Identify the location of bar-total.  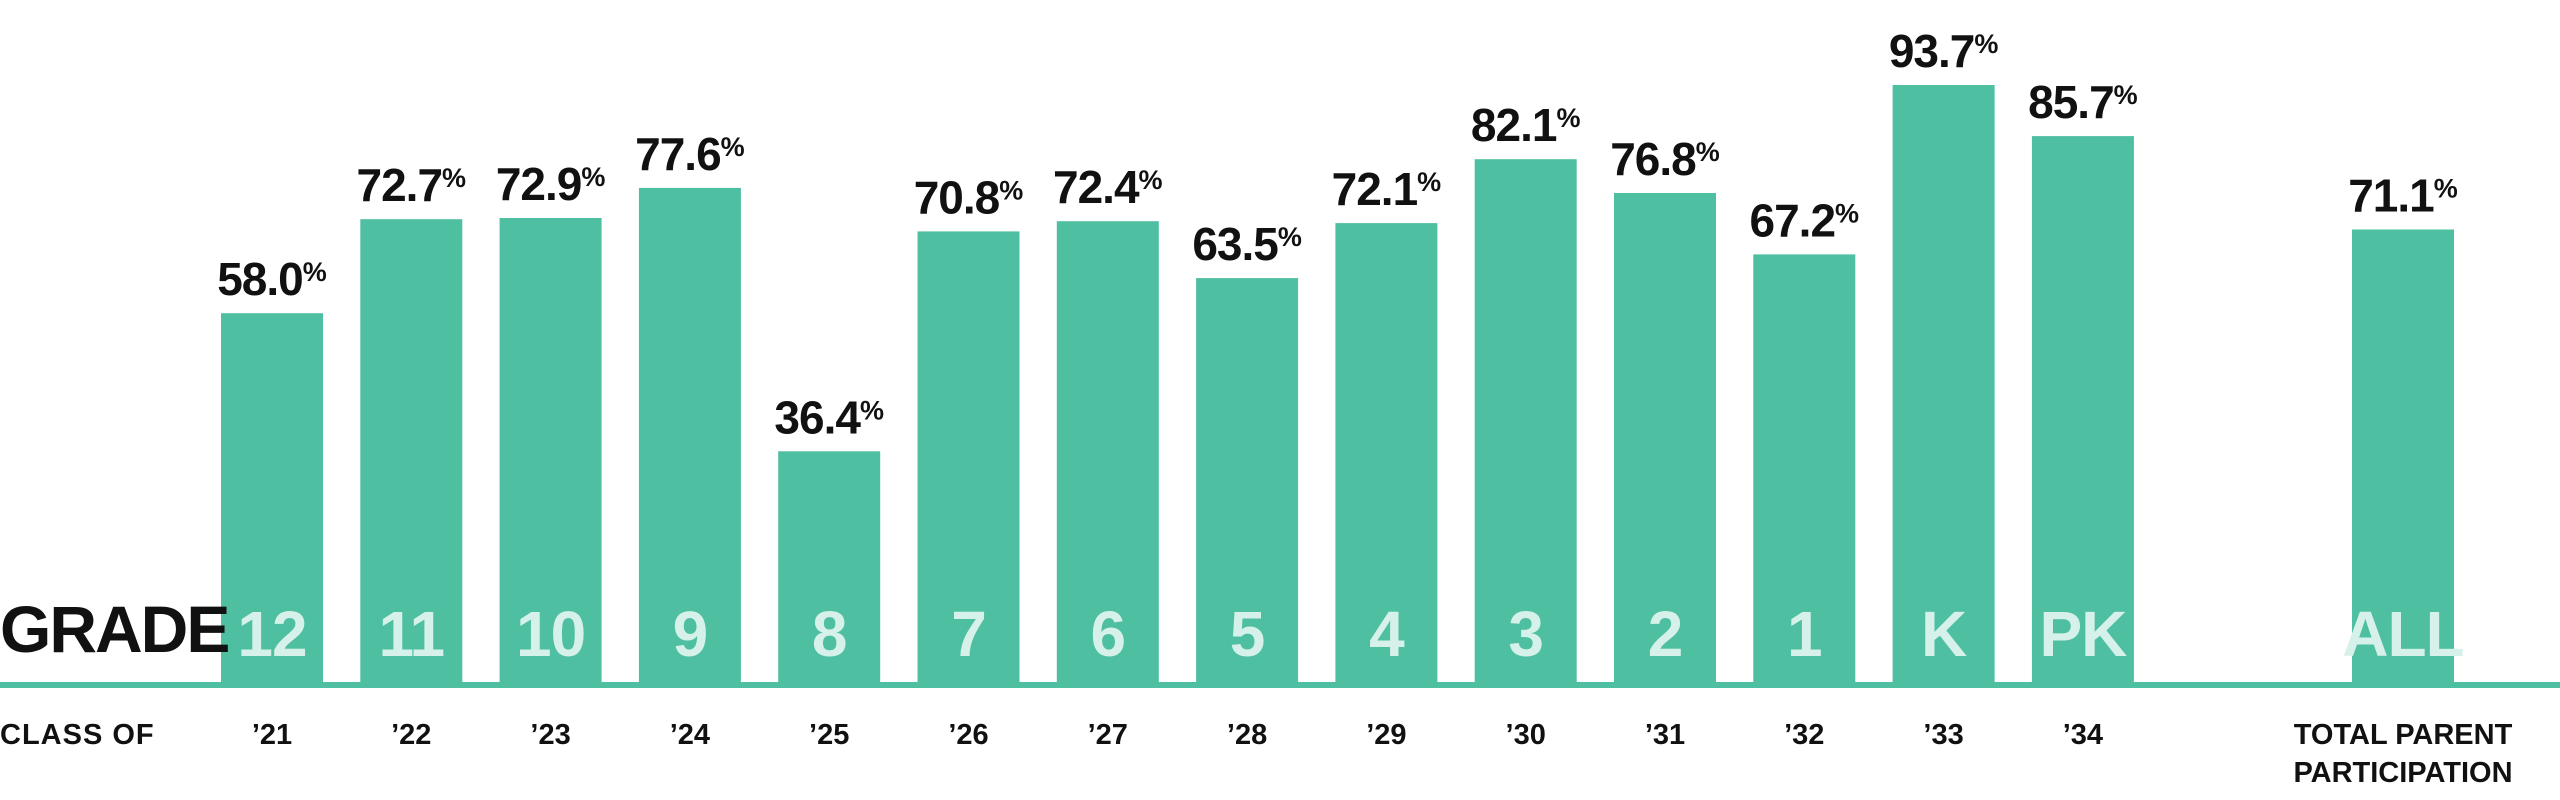
(2403, 456).